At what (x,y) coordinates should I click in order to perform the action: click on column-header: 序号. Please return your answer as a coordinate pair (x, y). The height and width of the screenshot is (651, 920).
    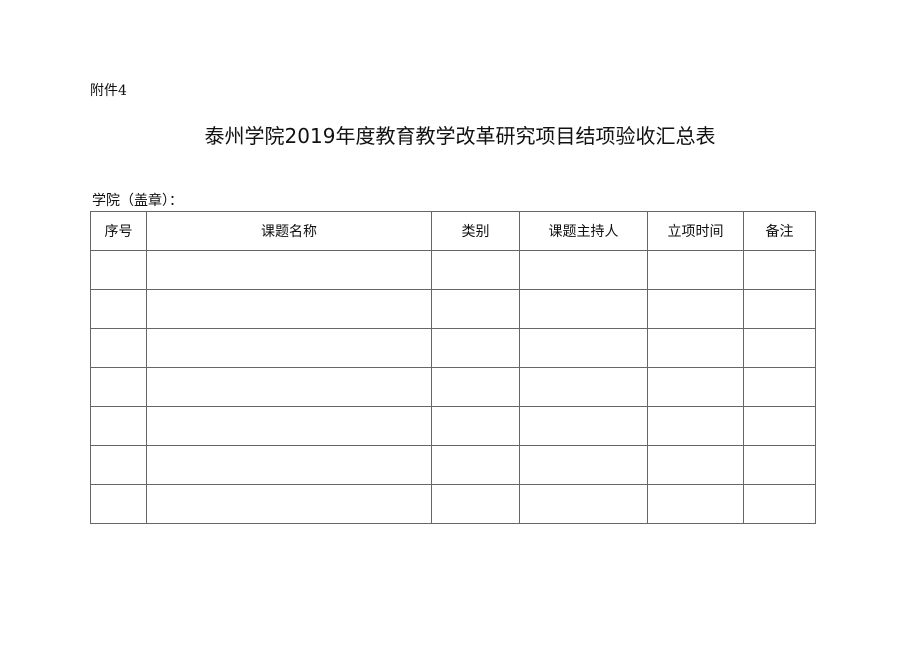
    Looking at the image, I should click on (118, 231).